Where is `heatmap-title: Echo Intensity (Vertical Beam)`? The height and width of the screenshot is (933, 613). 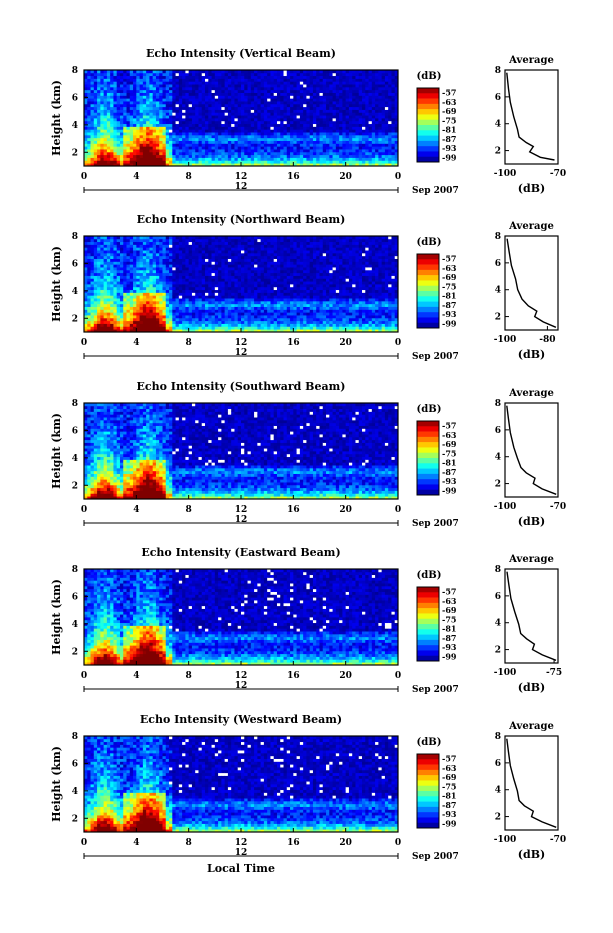 heatmap-title: Echo Intensity (Vertical Beam) is located at coordinates (241, 53).